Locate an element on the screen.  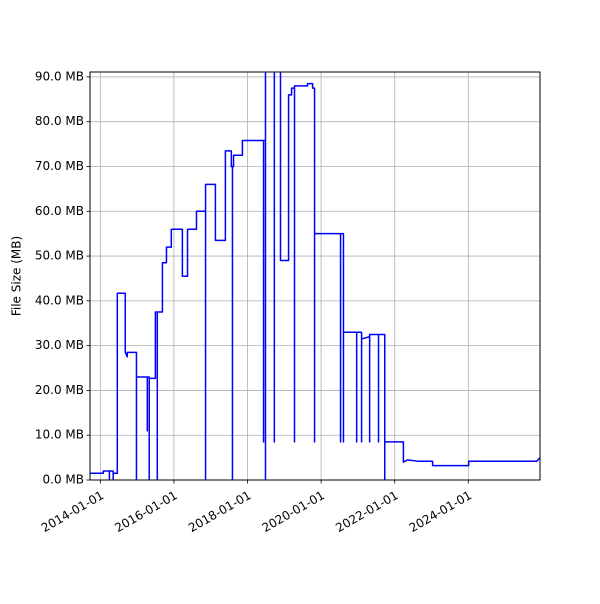
y-tick-label: 0.0 MB is located at coordinates (63, 480).